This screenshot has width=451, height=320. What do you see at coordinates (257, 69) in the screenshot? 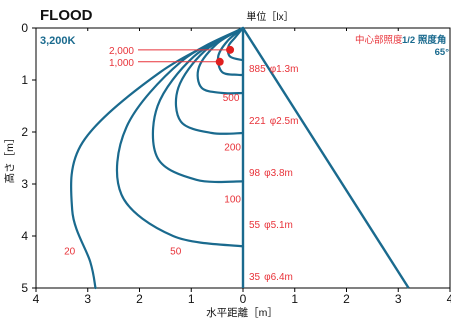
I see `center-lux: 885` at bounding box center [257, 69].